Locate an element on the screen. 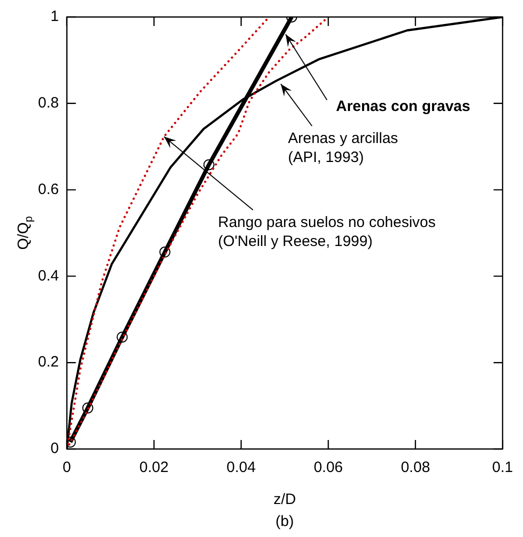 This screenshot has width=523, height=537. x-tick-label: 0.1 is located at coordinates (503, 467).